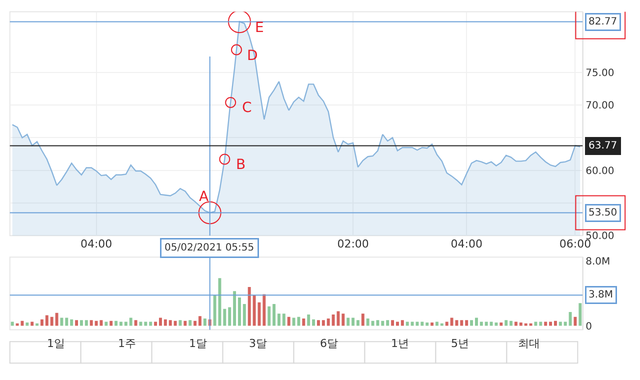  What do you see at coordinates (259, 28) in the screenshot?
I see `annotation: E` at bounding box center [259, 28].